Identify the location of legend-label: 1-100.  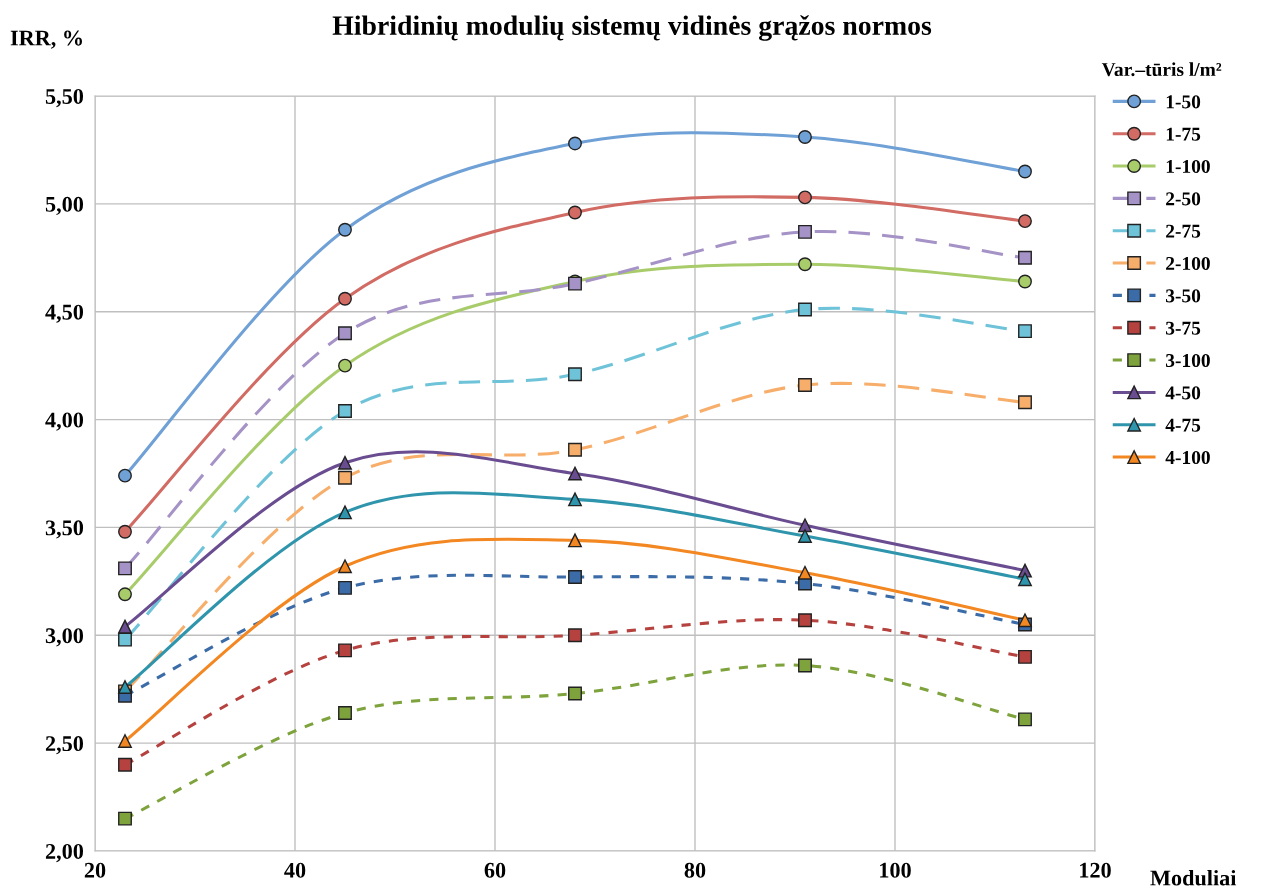
(1188, 166).